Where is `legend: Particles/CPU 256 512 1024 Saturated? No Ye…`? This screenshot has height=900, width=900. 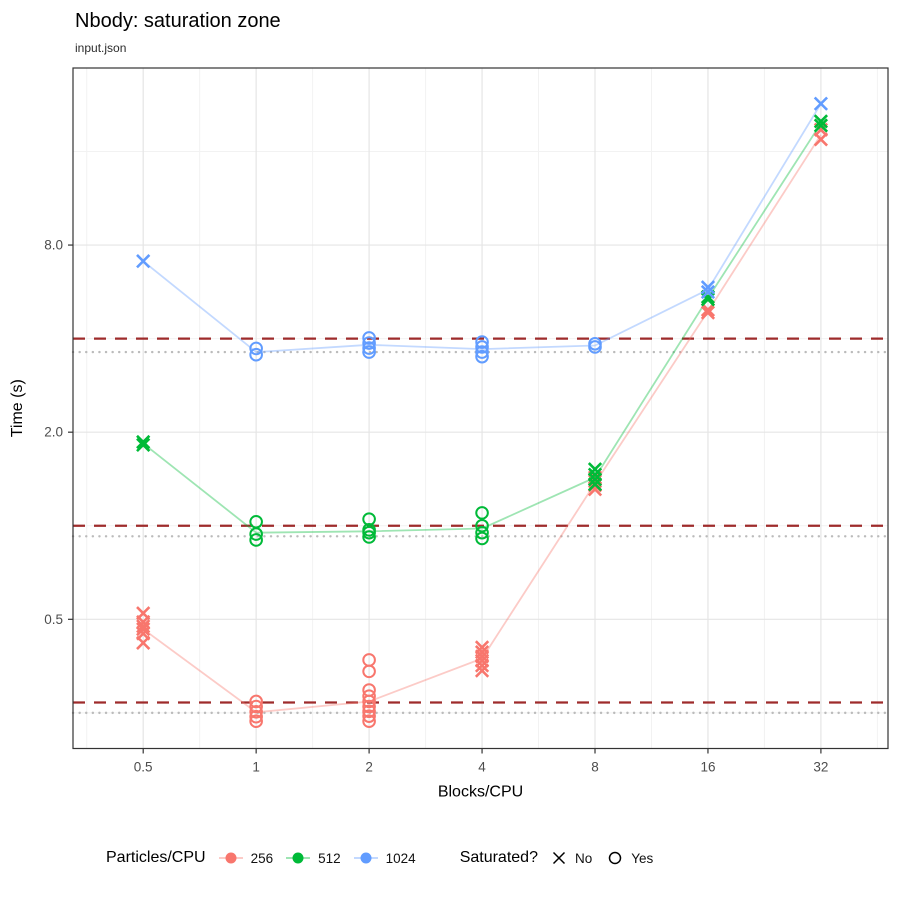 legend: Particles/CPU 256 512 1024 Saturated? No Ye… is located at coordinates (379, 858).